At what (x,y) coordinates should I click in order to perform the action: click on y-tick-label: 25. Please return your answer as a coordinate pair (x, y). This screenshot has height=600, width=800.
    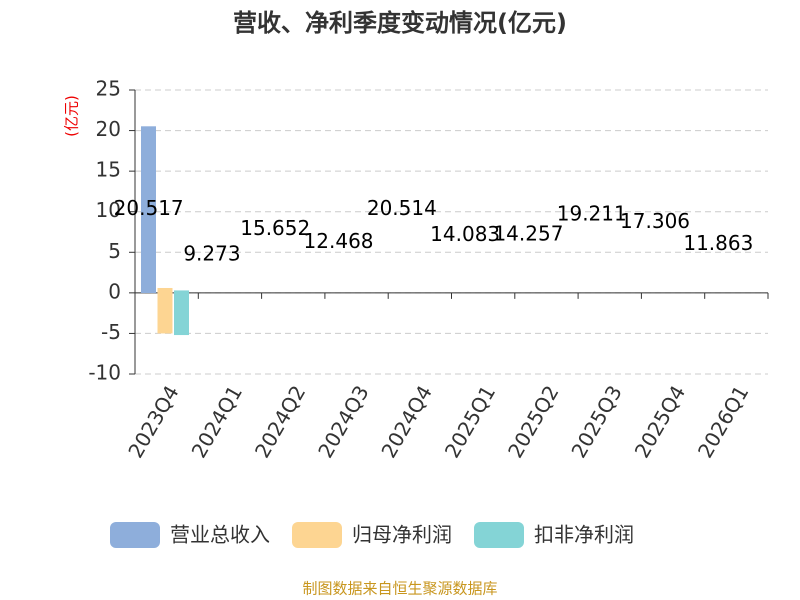
    Looking at the image, I should click on (108, 89).